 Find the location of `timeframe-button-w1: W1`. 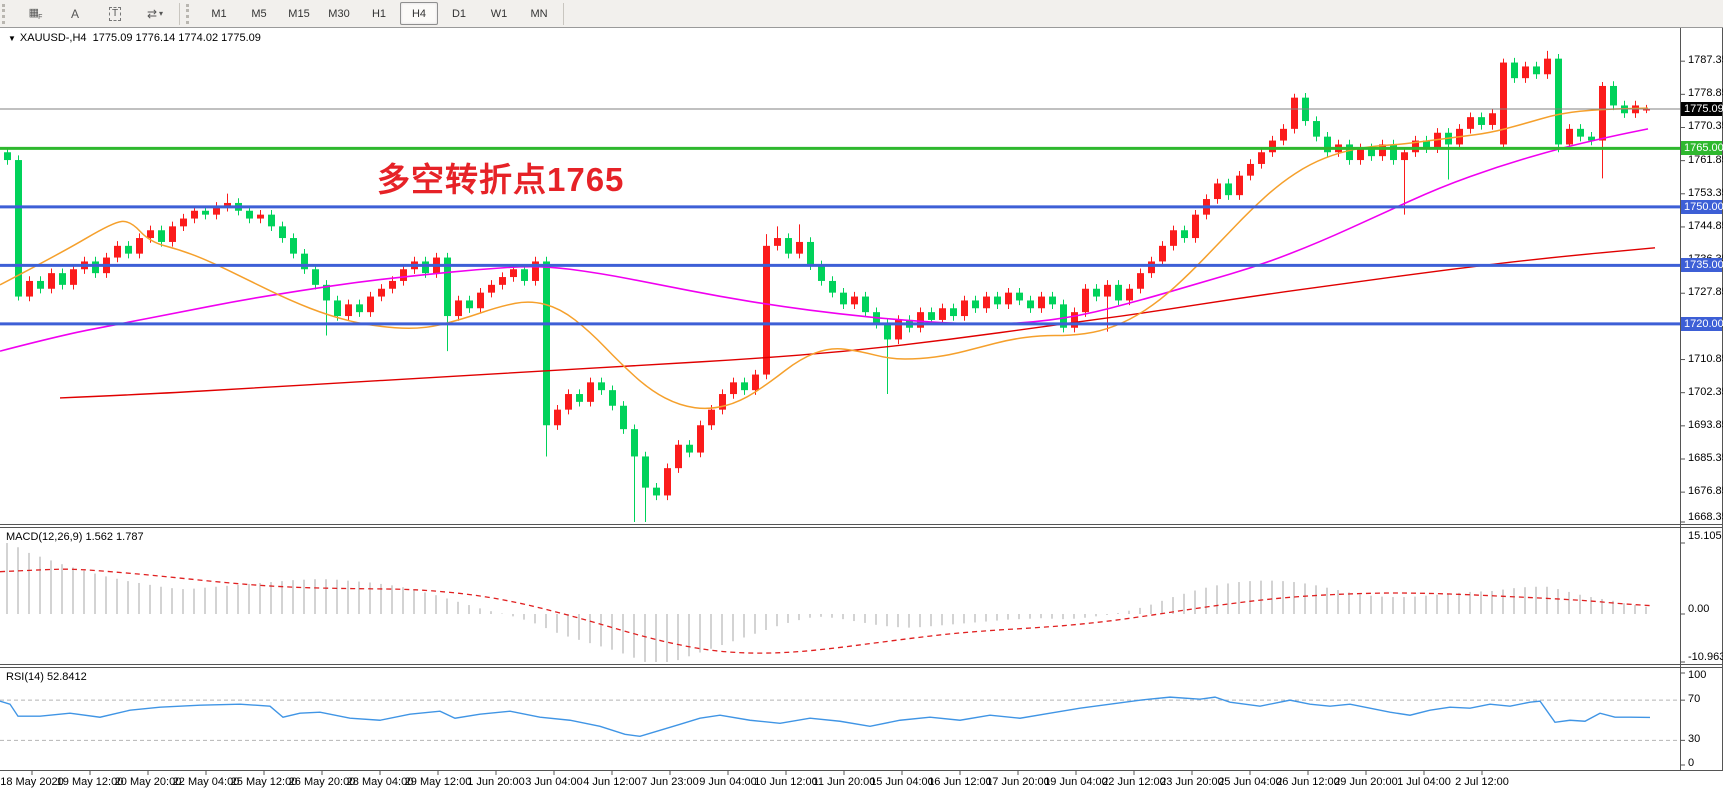

timeframe-button-w1: W1 is located at coordinates (499, 13).